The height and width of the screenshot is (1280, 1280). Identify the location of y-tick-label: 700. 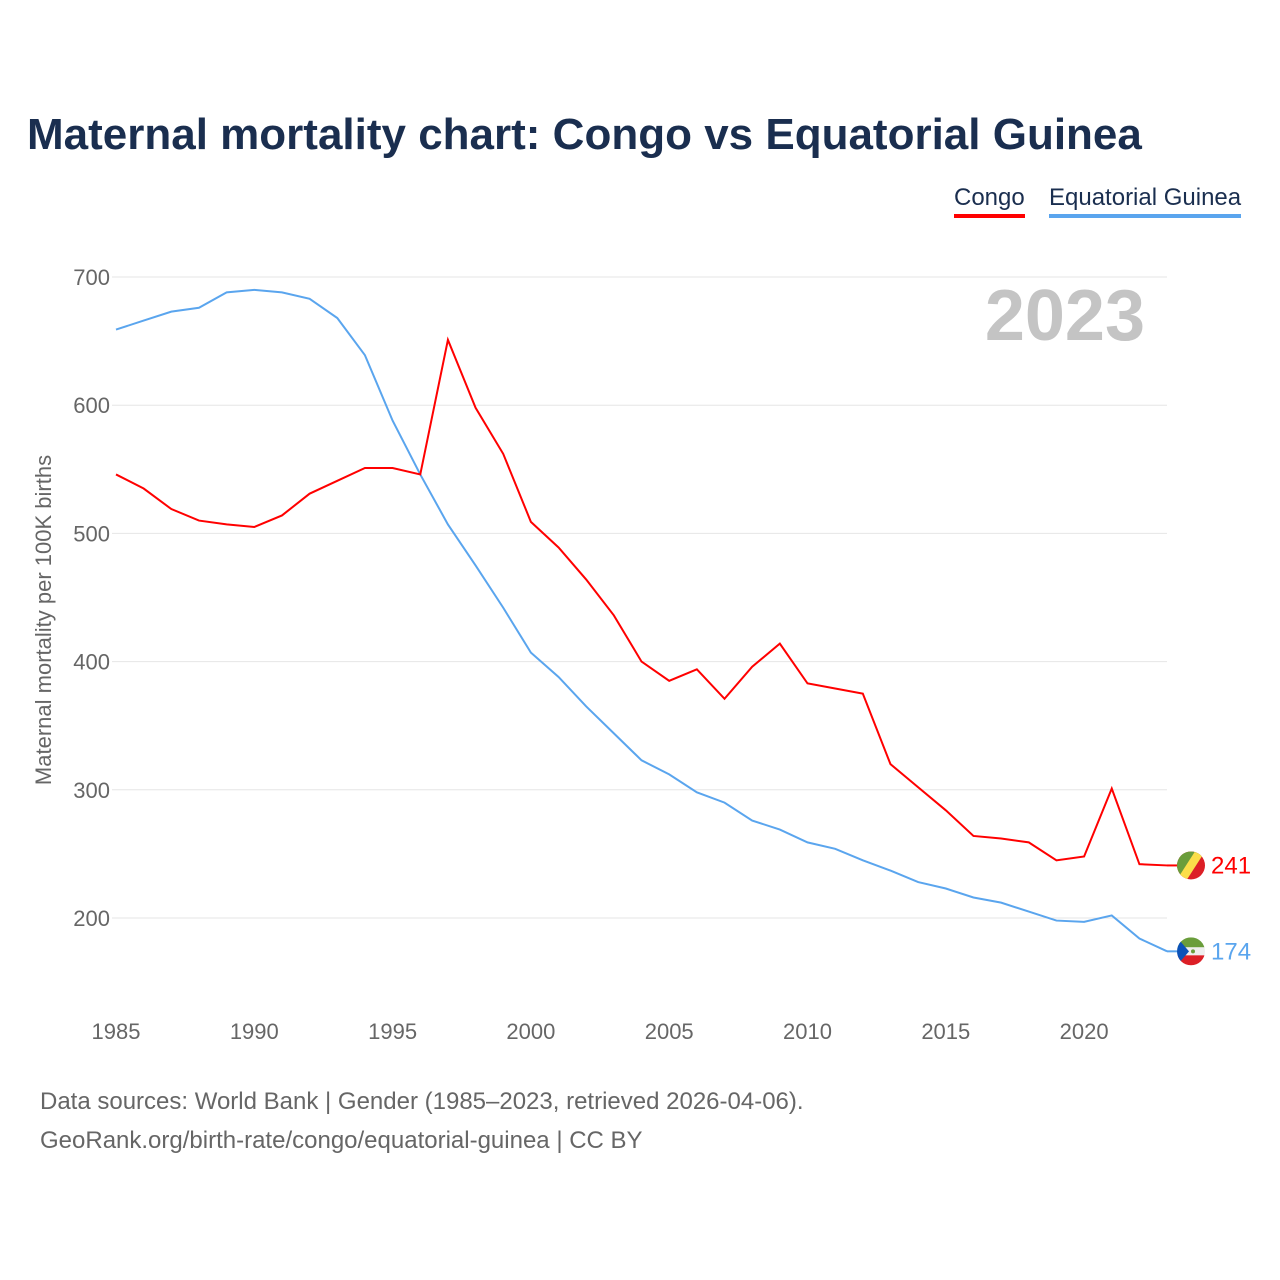
(91, 277).